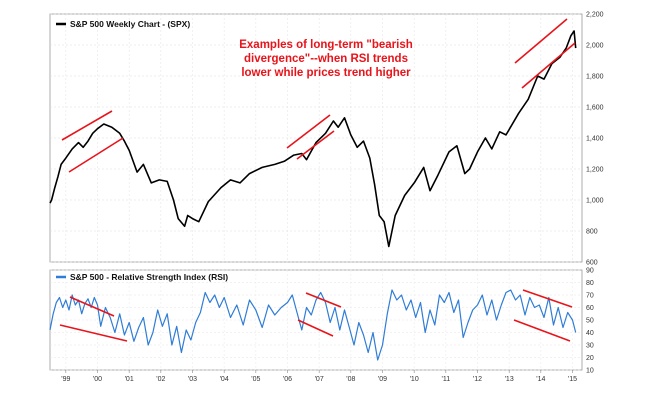 Image resolution: width=667 pixels, height=400 pixels. I want to click on x-tick-label: '05, so click(255, 379).